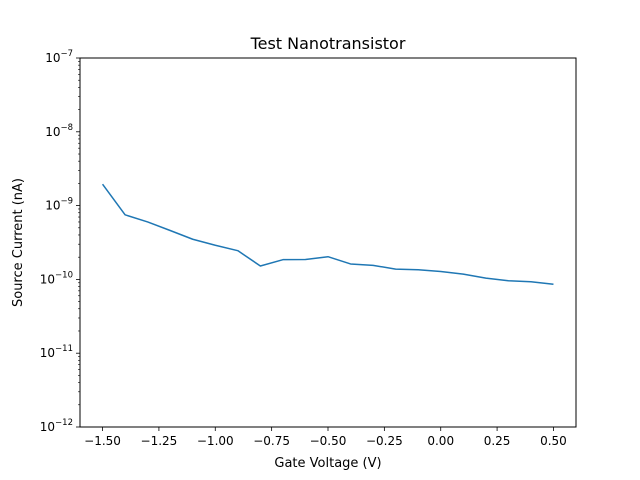  Describe the element at coordinates (271, 441) in the screenshot. I see `x-tick-label: −0.75` at that location.